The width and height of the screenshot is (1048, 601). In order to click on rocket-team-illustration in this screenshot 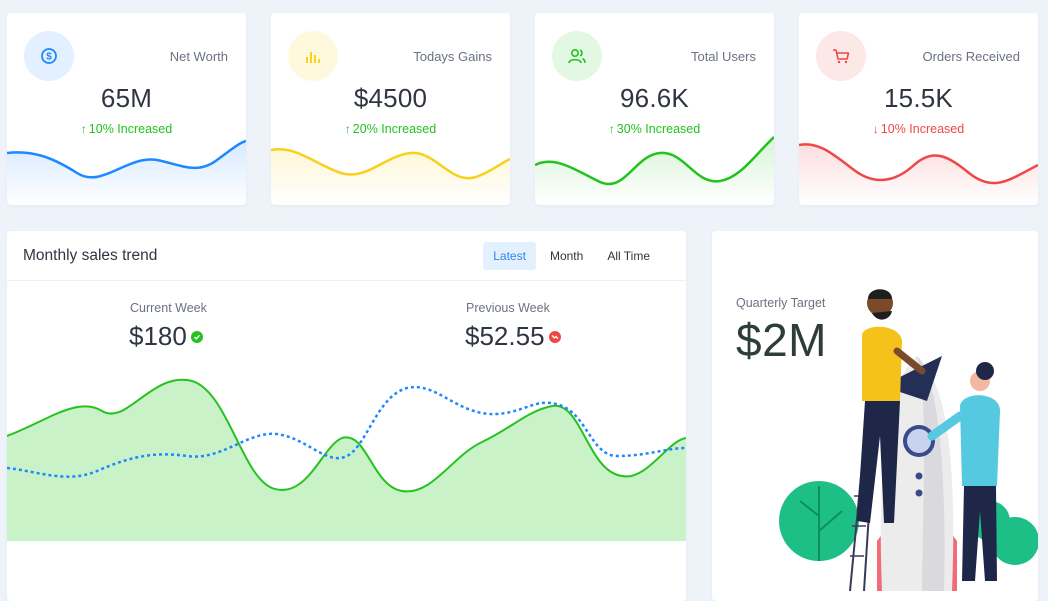, I will do `click(908, 440)`.